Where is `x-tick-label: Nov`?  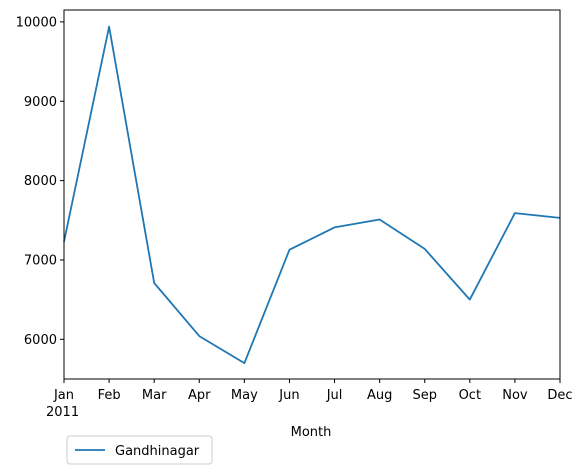
x-tick-label: Nov is located at coordinates (515, 395).